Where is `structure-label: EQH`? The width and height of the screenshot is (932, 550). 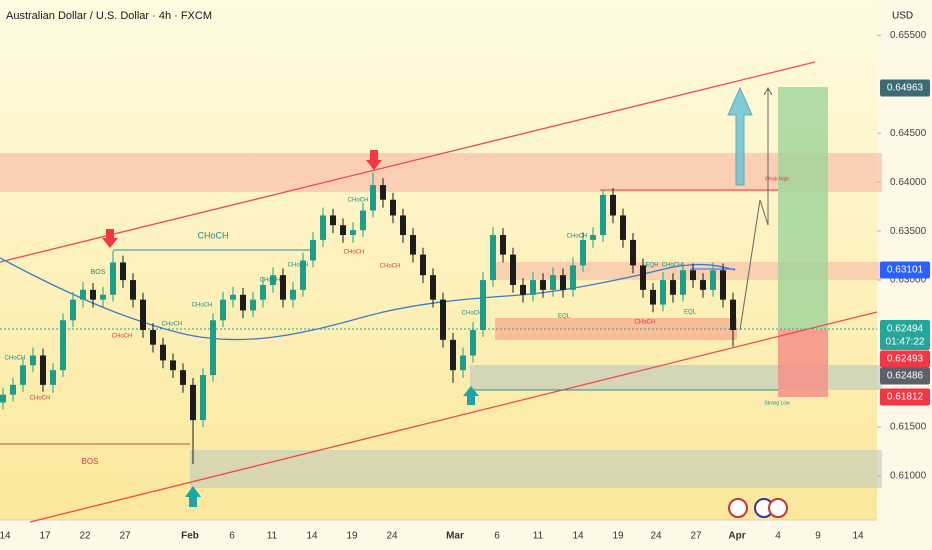 structure-label: EQH is located at coordinates (651, 266).